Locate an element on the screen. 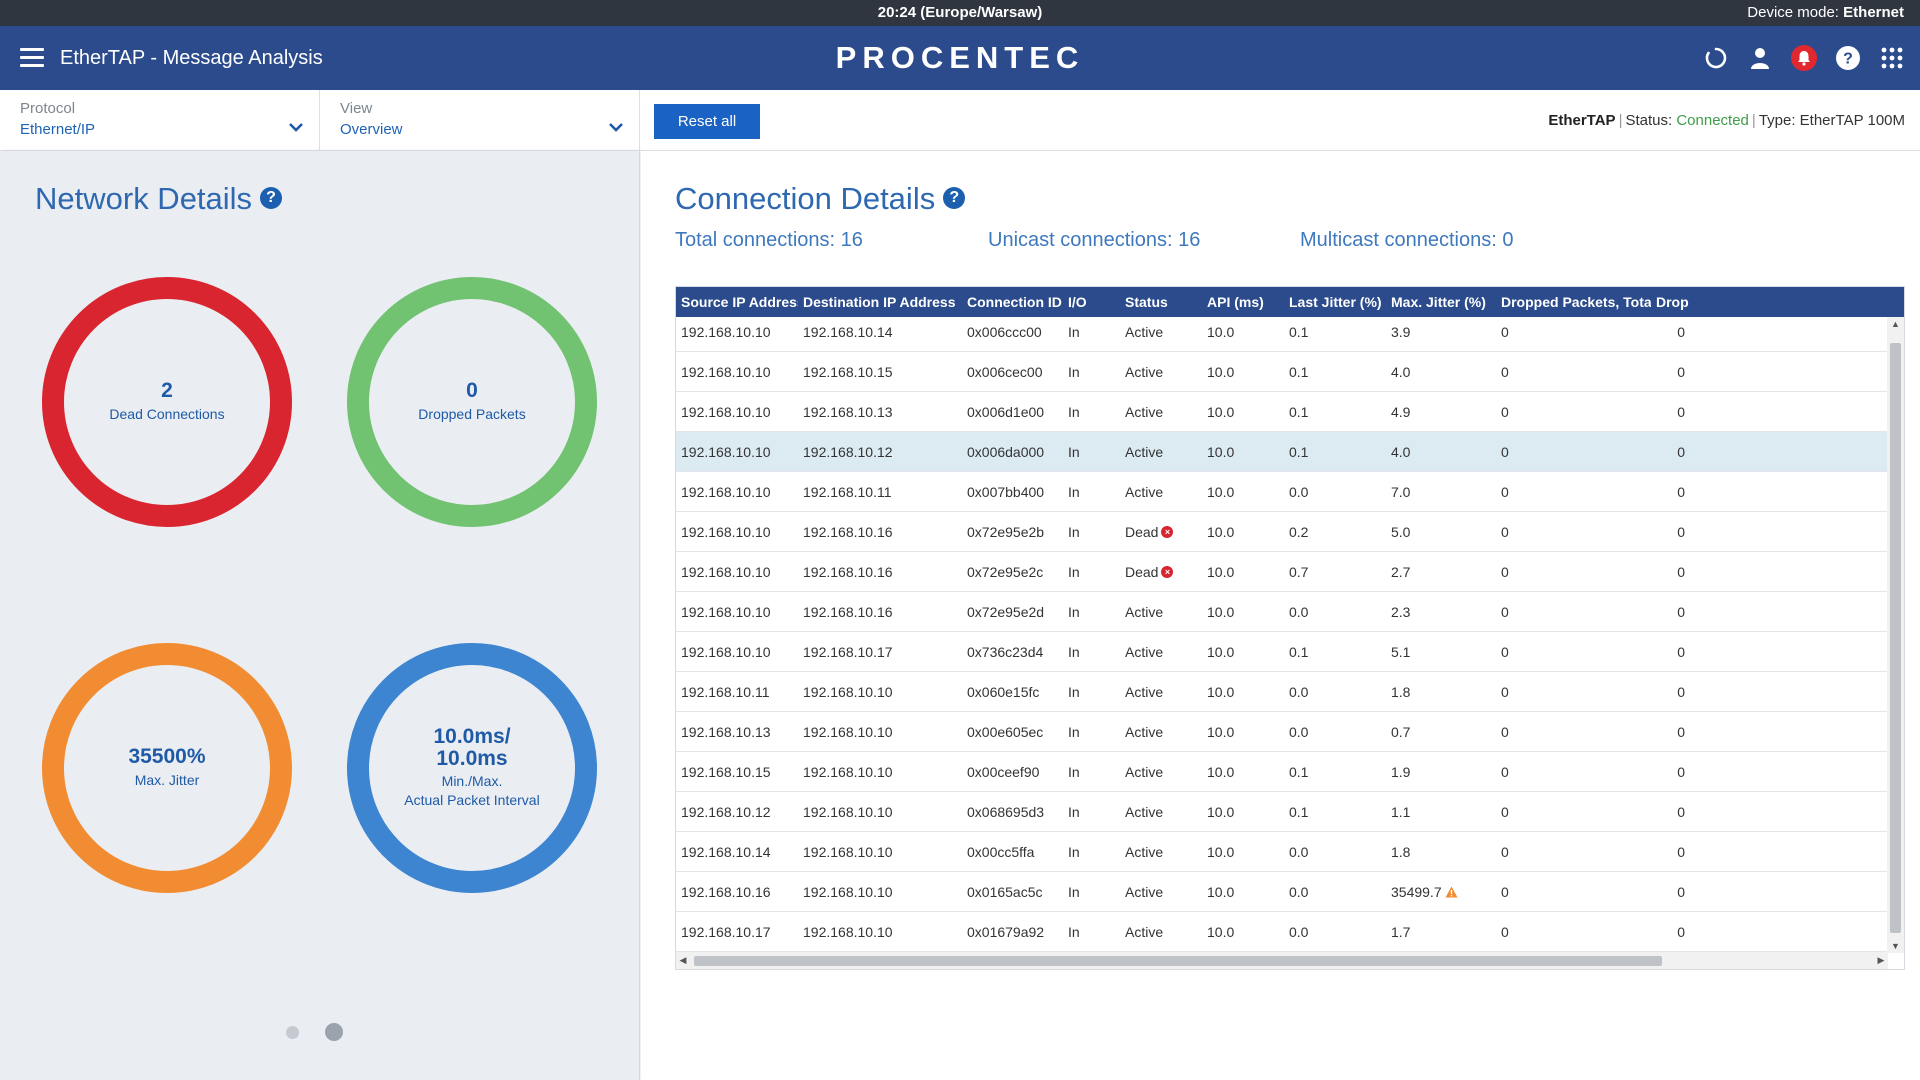  user-icon is located at coordinates (1760, 58).